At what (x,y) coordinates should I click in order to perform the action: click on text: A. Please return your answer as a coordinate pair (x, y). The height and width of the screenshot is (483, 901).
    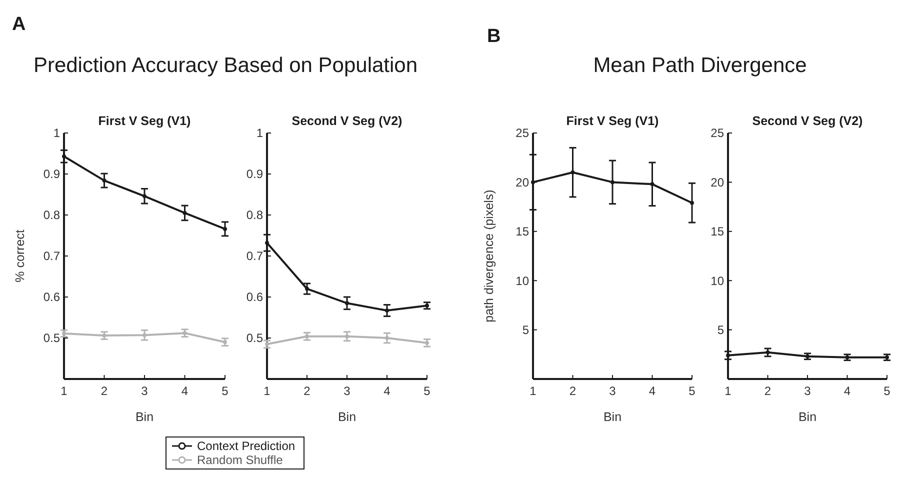
    Looking at the image, I should click on (19, 24).